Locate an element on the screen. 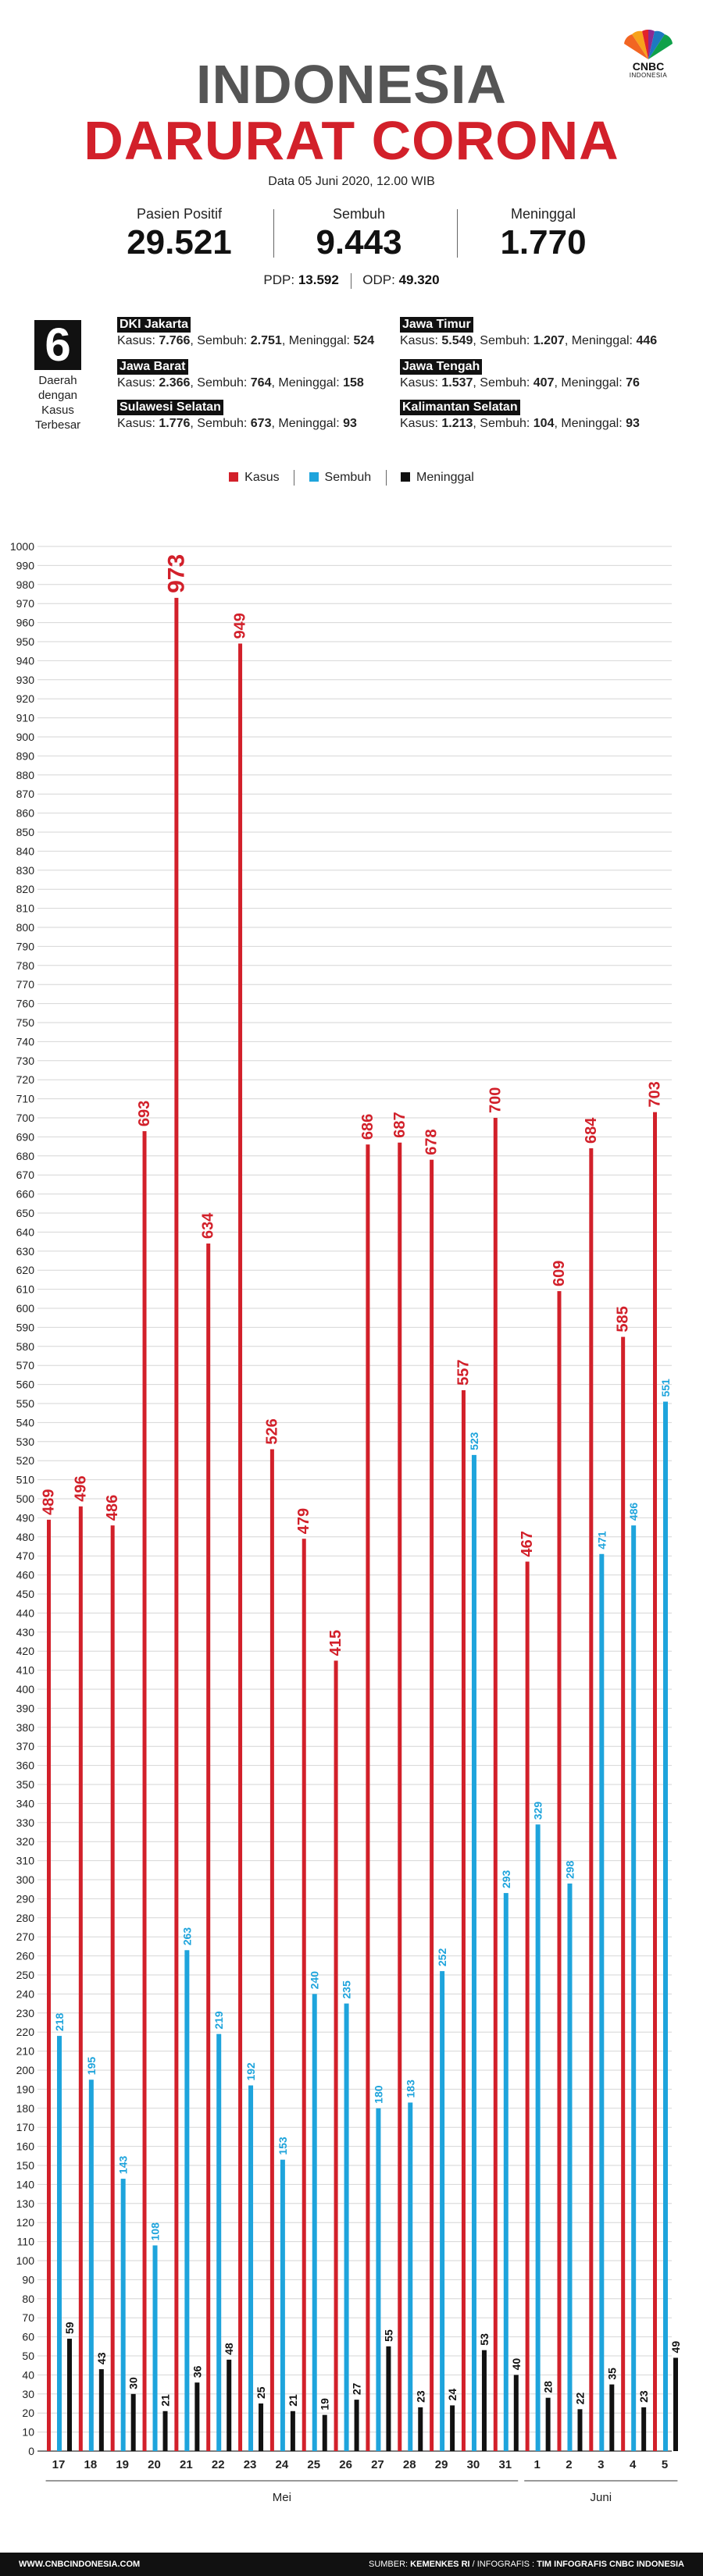  stat-positif: Pasien Positif 29.521 is located at coordinates (179, 233).